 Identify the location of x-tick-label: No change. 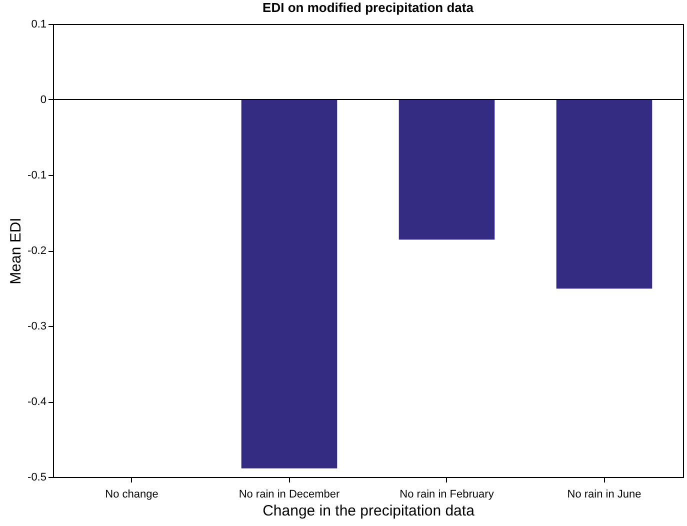
(131, 494).